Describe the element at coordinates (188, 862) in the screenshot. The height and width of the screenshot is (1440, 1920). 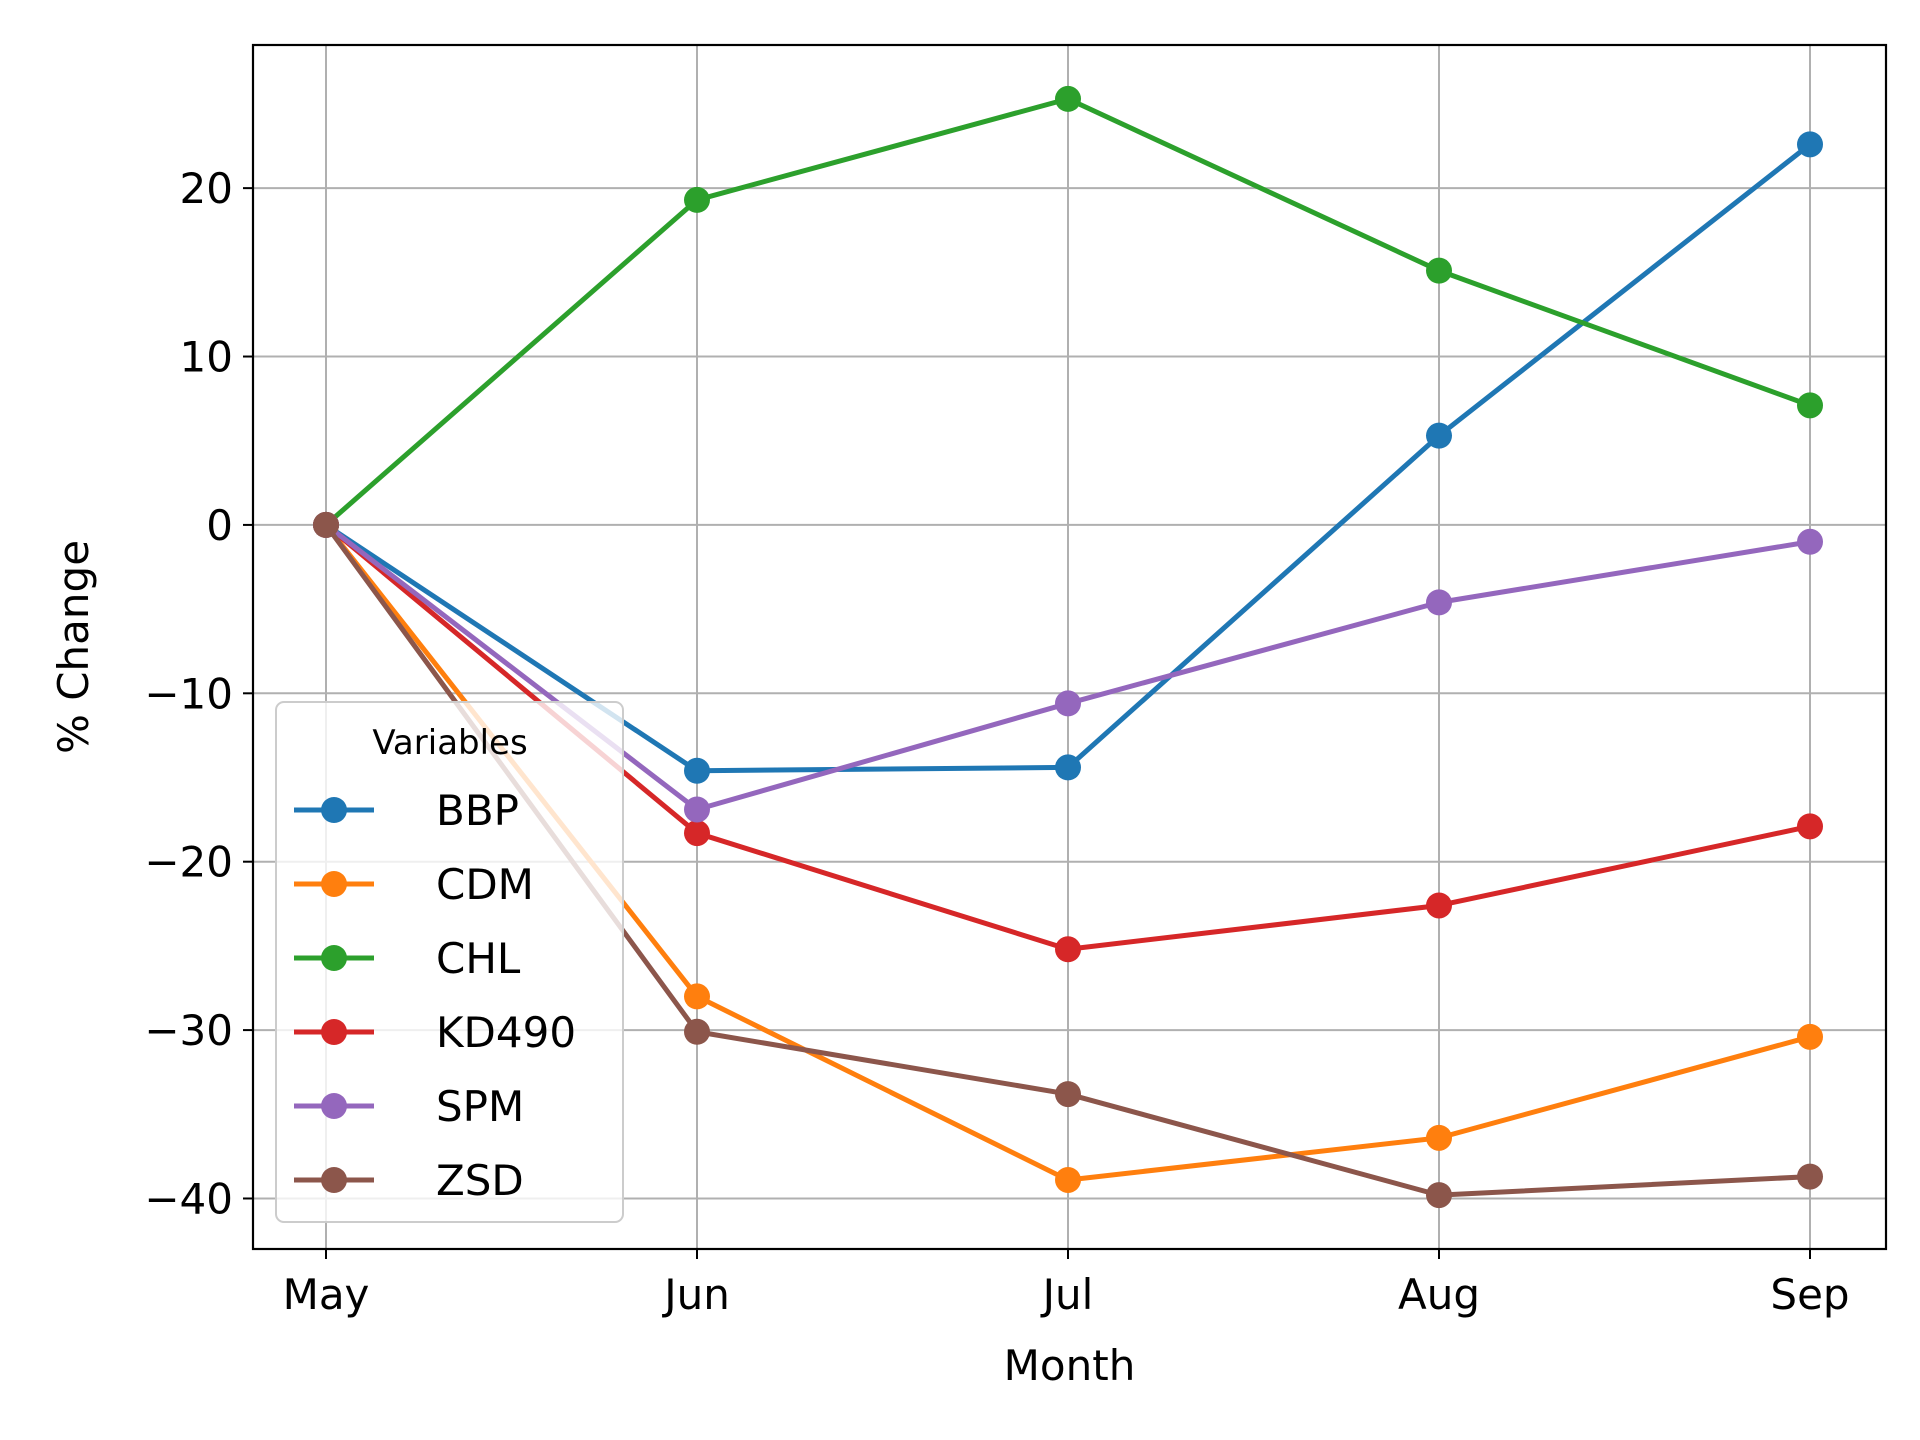
I see `y-tick-label: −20` at that location.